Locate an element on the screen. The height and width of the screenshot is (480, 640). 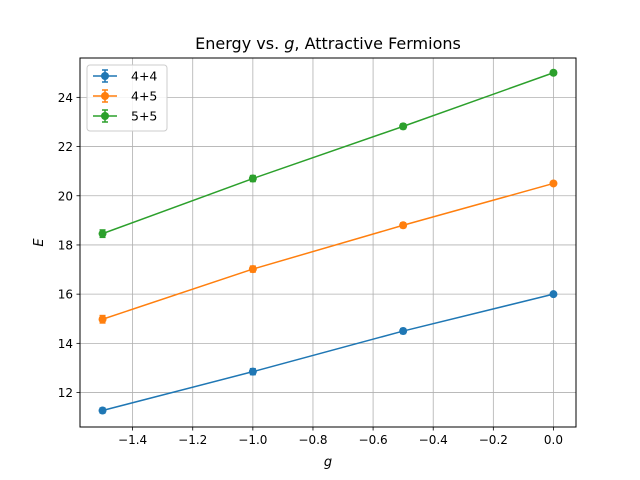
x-axis-label: g is located at coordinates (328, 462).